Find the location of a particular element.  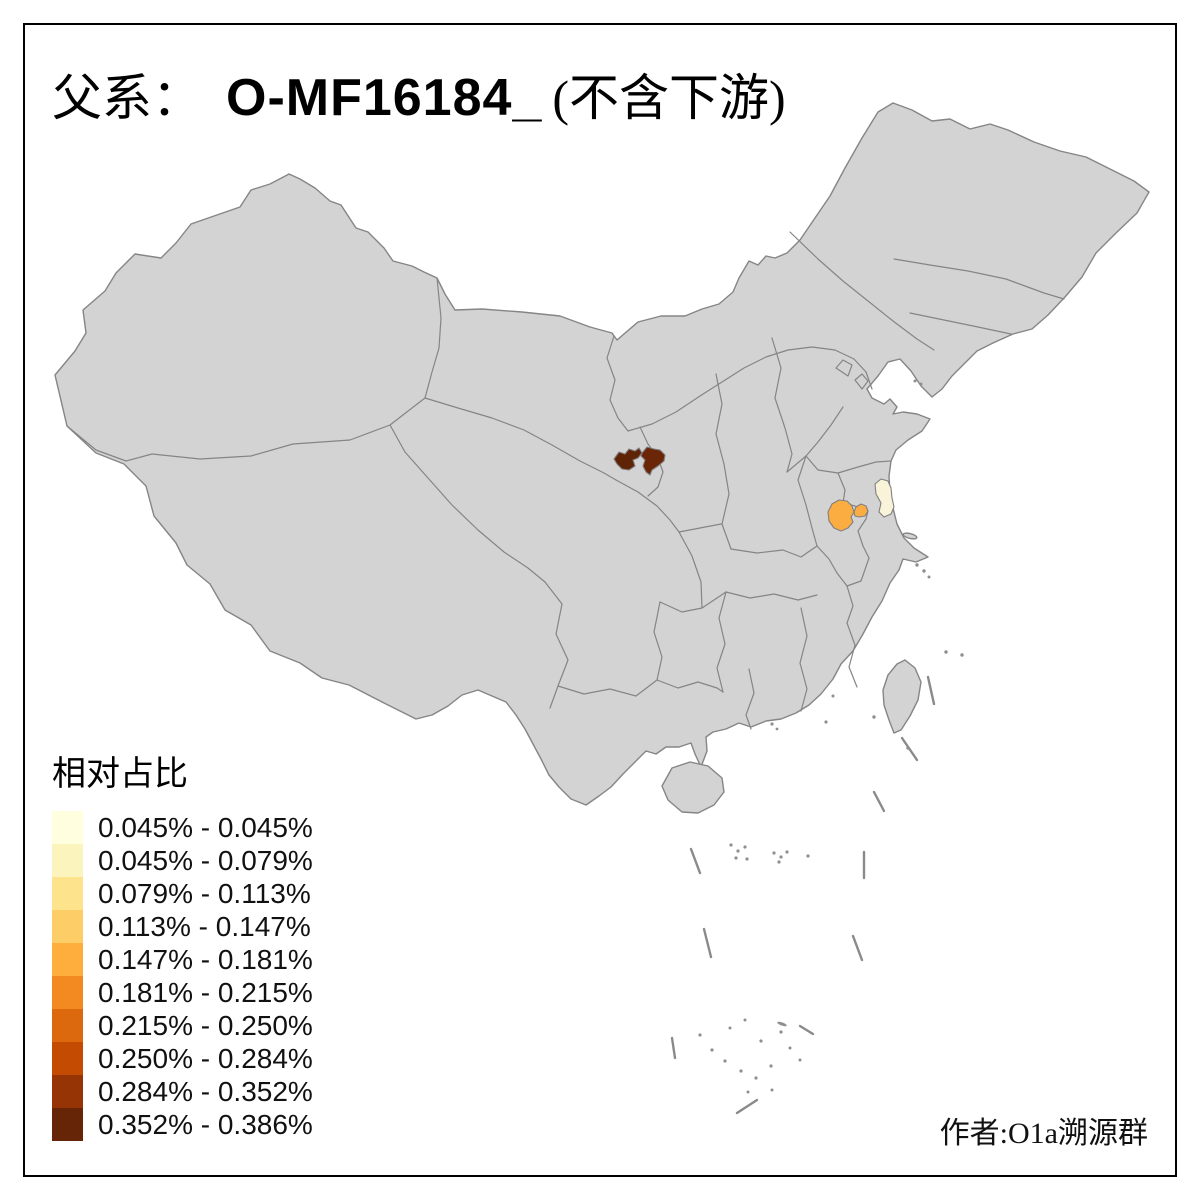

legend-item: 0.181% - 0.215% is located at coordinates (182, 992).